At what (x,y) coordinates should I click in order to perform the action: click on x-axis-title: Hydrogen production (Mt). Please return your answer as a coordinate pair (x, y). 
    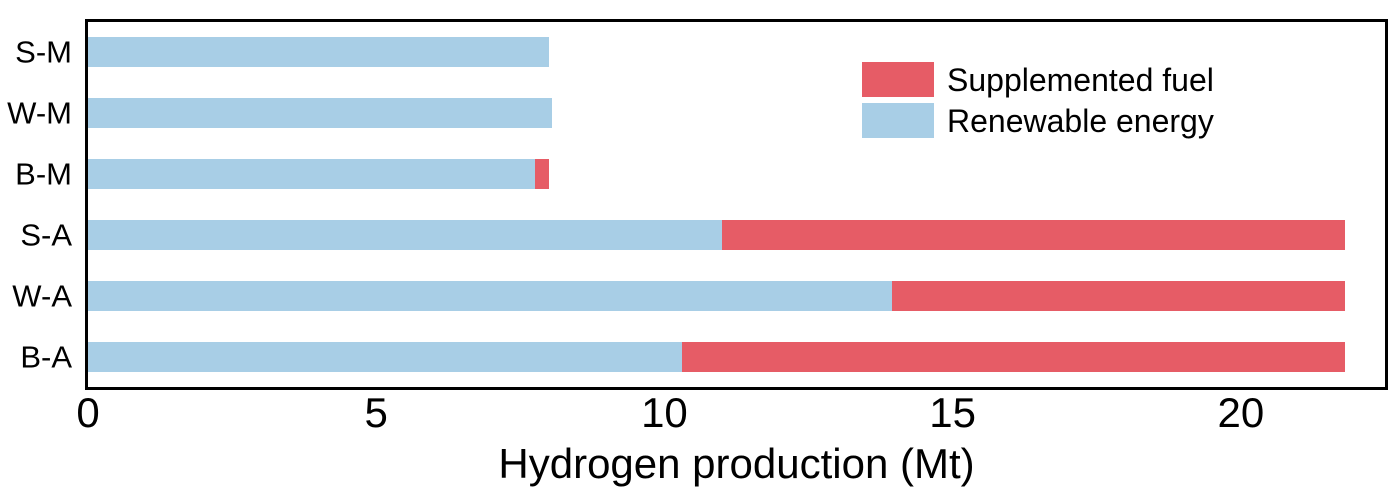
    Looking at the image, I should click on (736, 463).